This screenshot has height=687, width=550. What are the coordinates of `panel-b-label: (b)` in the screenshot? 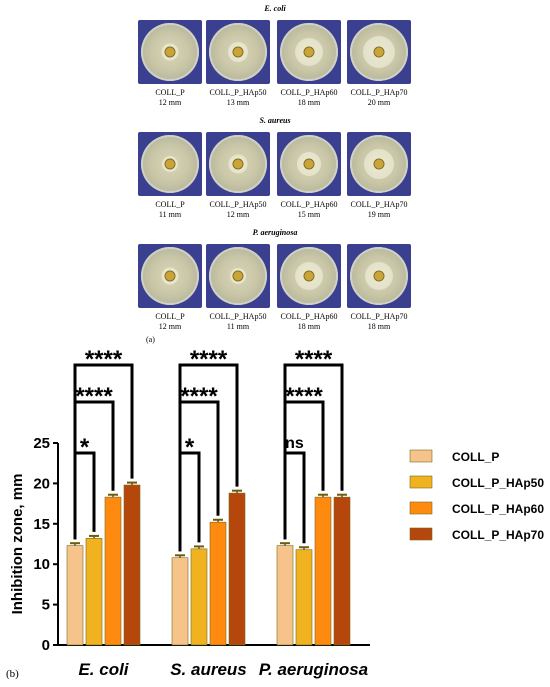 It's located at (12, 674).